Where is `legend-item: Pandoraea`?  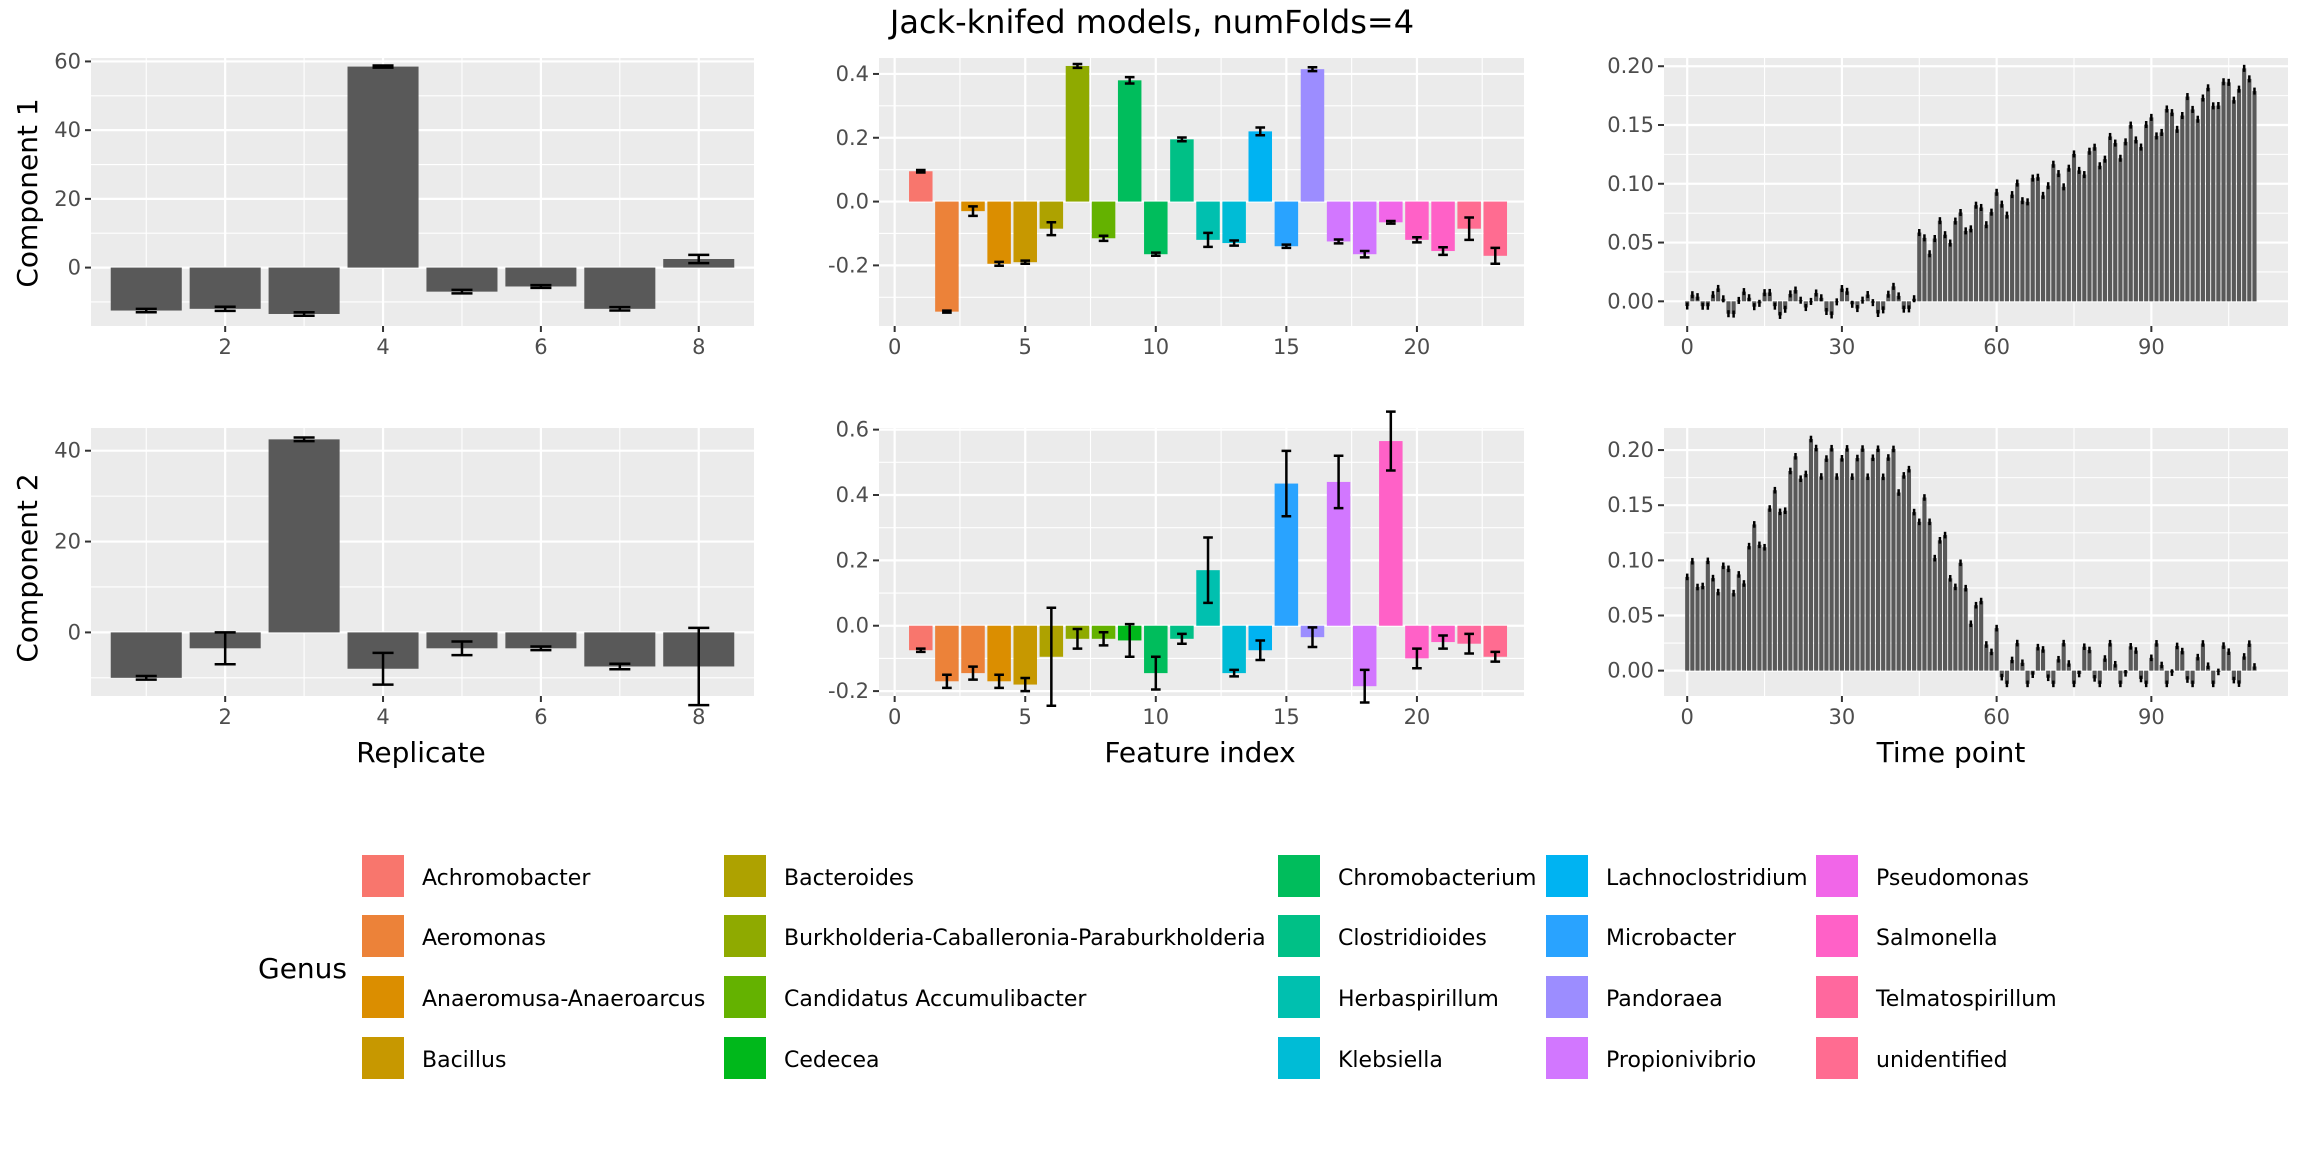
legend-item: Pandoraea is located at coordinates (1634, 997).